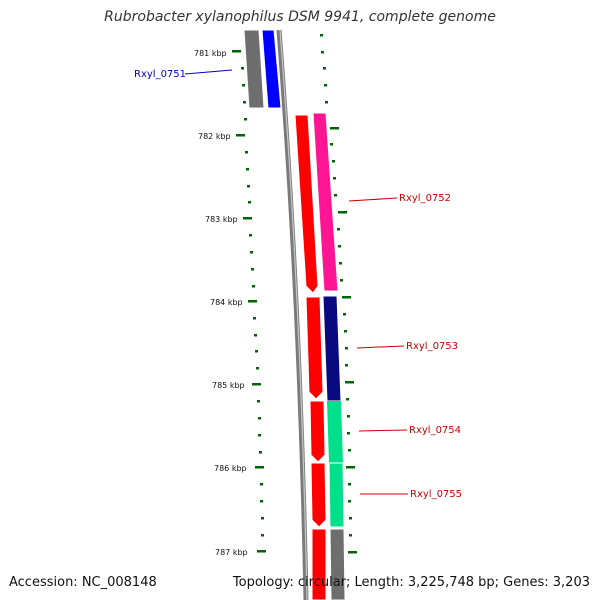  What do you see at coordinates (226, 302) in the screenshot?
I see `tick-label-784: 784 kbp` at bounding box center [226, 302].